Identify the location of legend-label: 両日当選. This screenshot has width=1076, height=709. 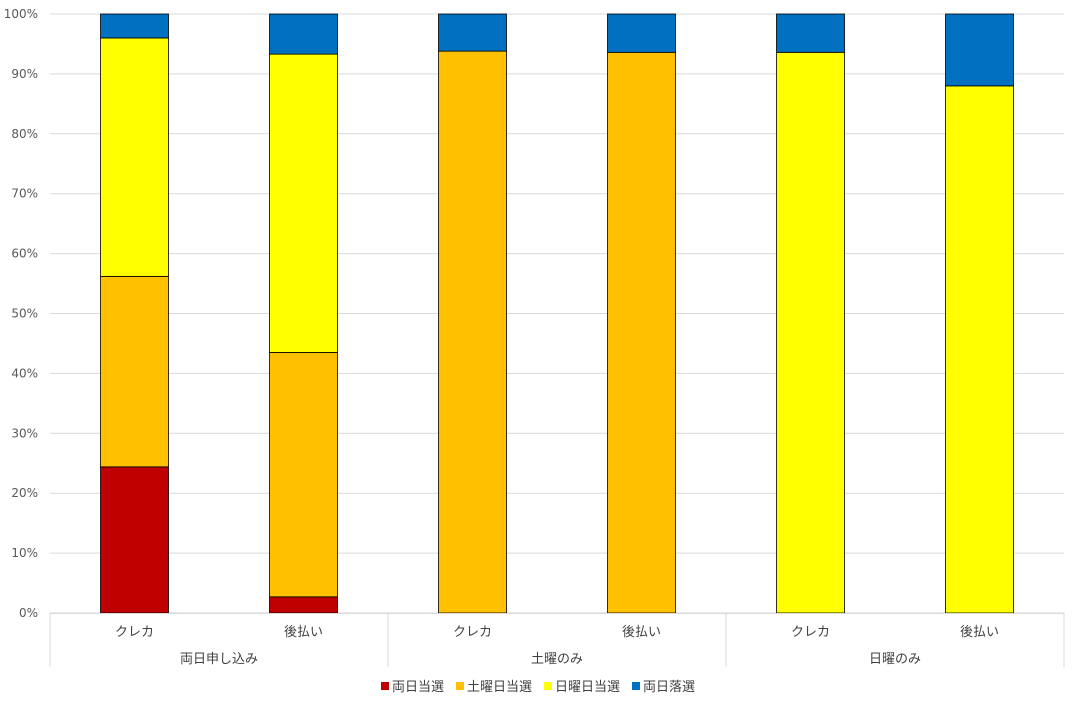
(417, 687).